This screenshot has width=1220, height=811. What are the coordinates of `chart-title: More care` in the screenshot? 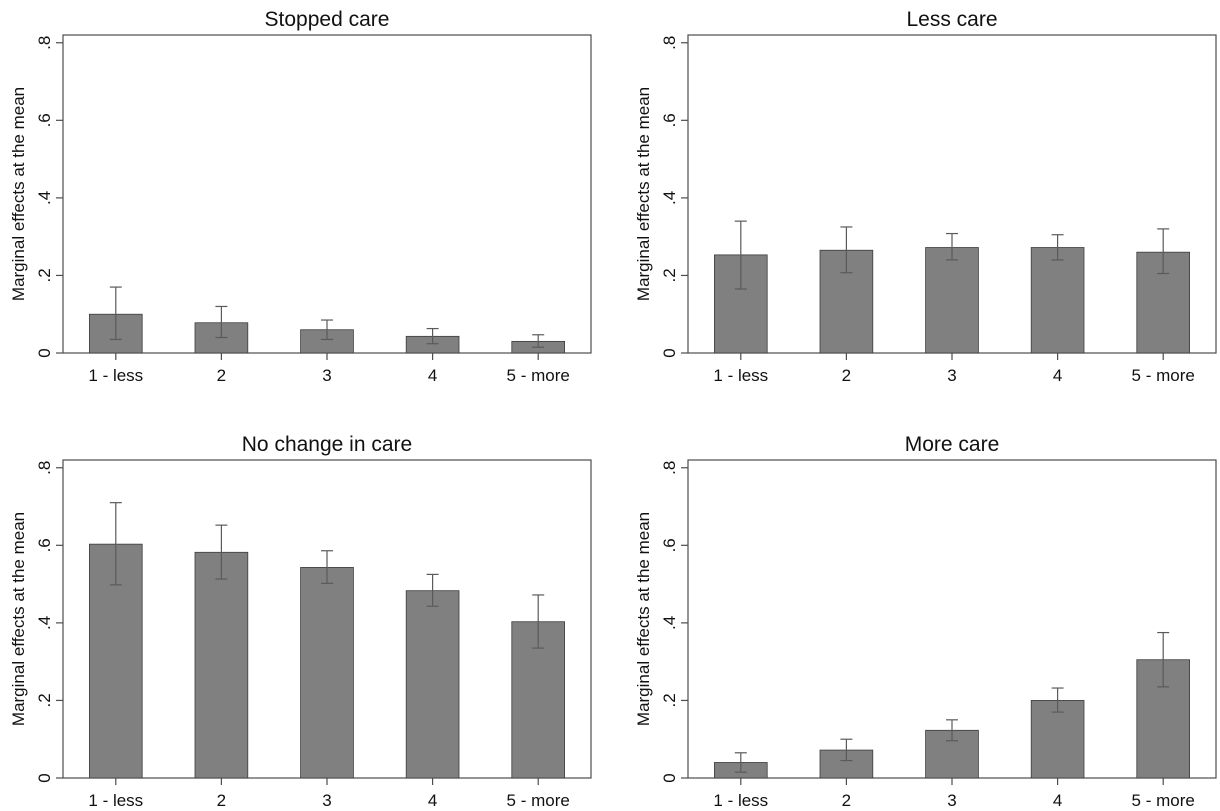 It's located at (952, 444).